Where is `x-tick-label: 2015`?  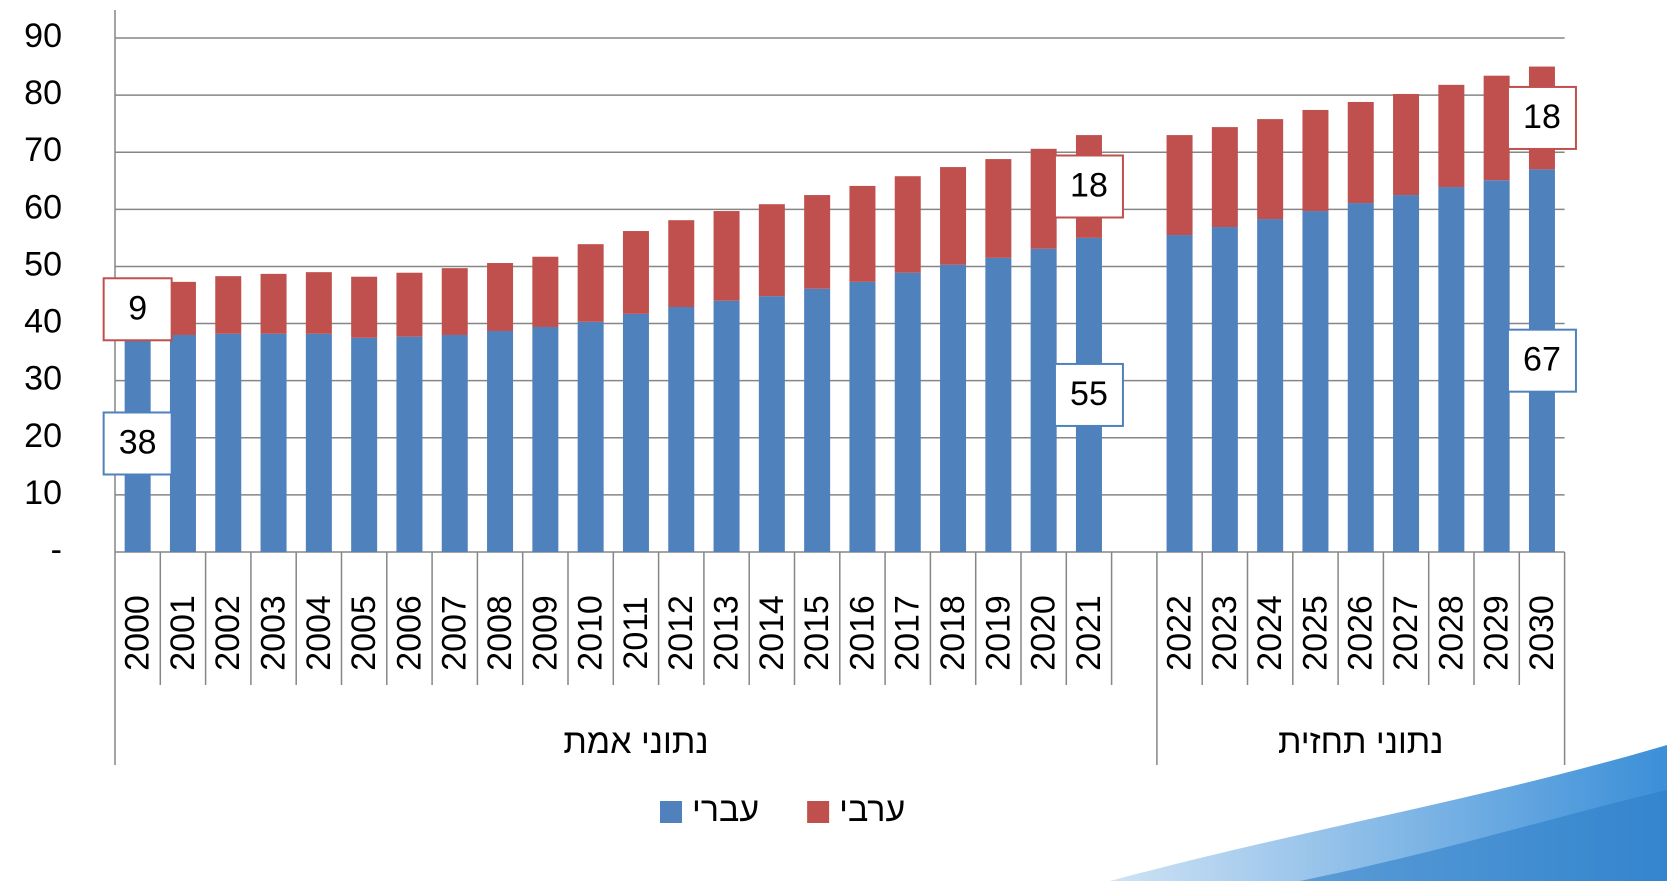 x-tick-label: 2015 is located at coordinates (817, 633).